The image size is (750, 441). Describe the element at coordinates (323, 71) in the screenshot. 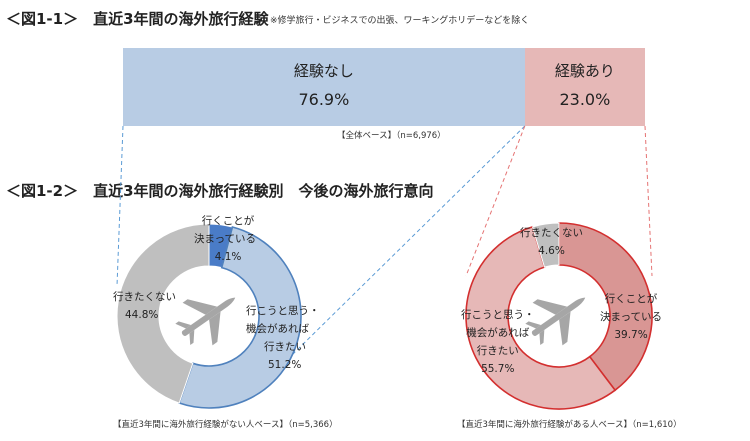

I see `bar-label-none: 経験なし` at that location.